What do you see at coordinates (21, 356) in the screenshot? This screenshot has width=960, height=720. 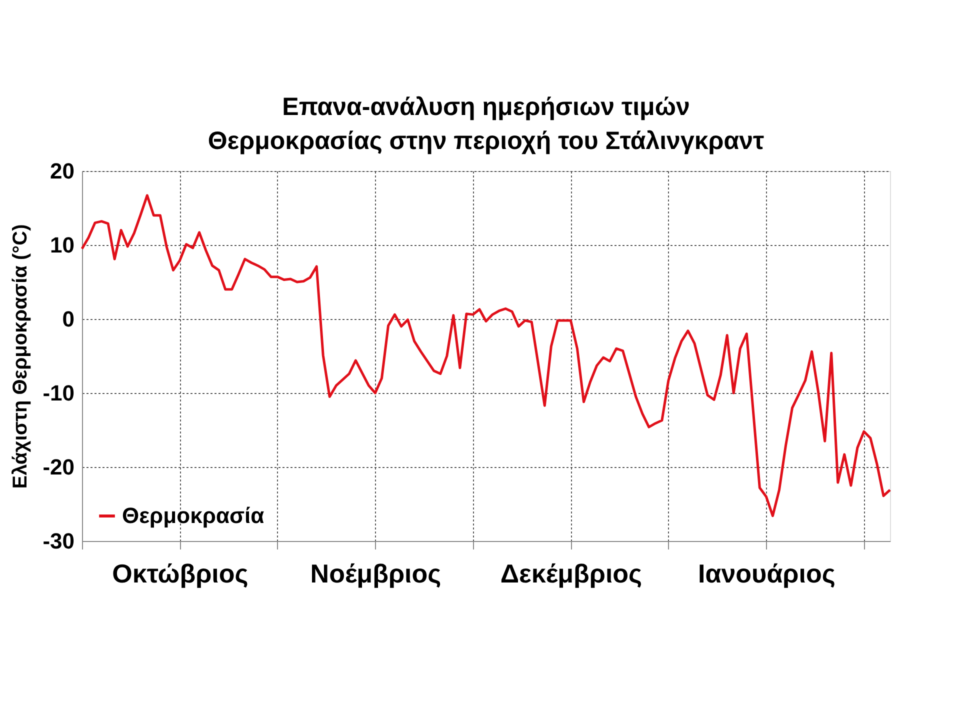 I see `y-axis-title: Ελάχιστη Θερμοκρασία (°C)` at bounding box center [21, 356].